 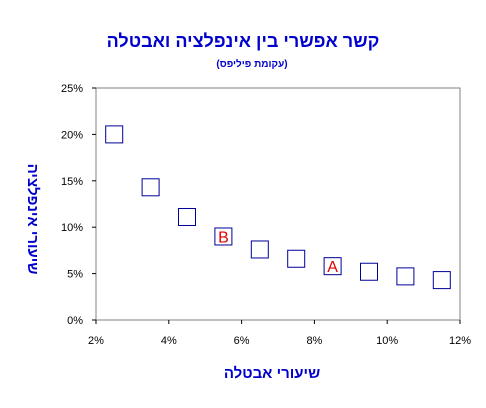 What do you see at coordinates (96, 341) in the screenshot?
I see `x-tick-label: 2%` at bounding box center [96, 341].